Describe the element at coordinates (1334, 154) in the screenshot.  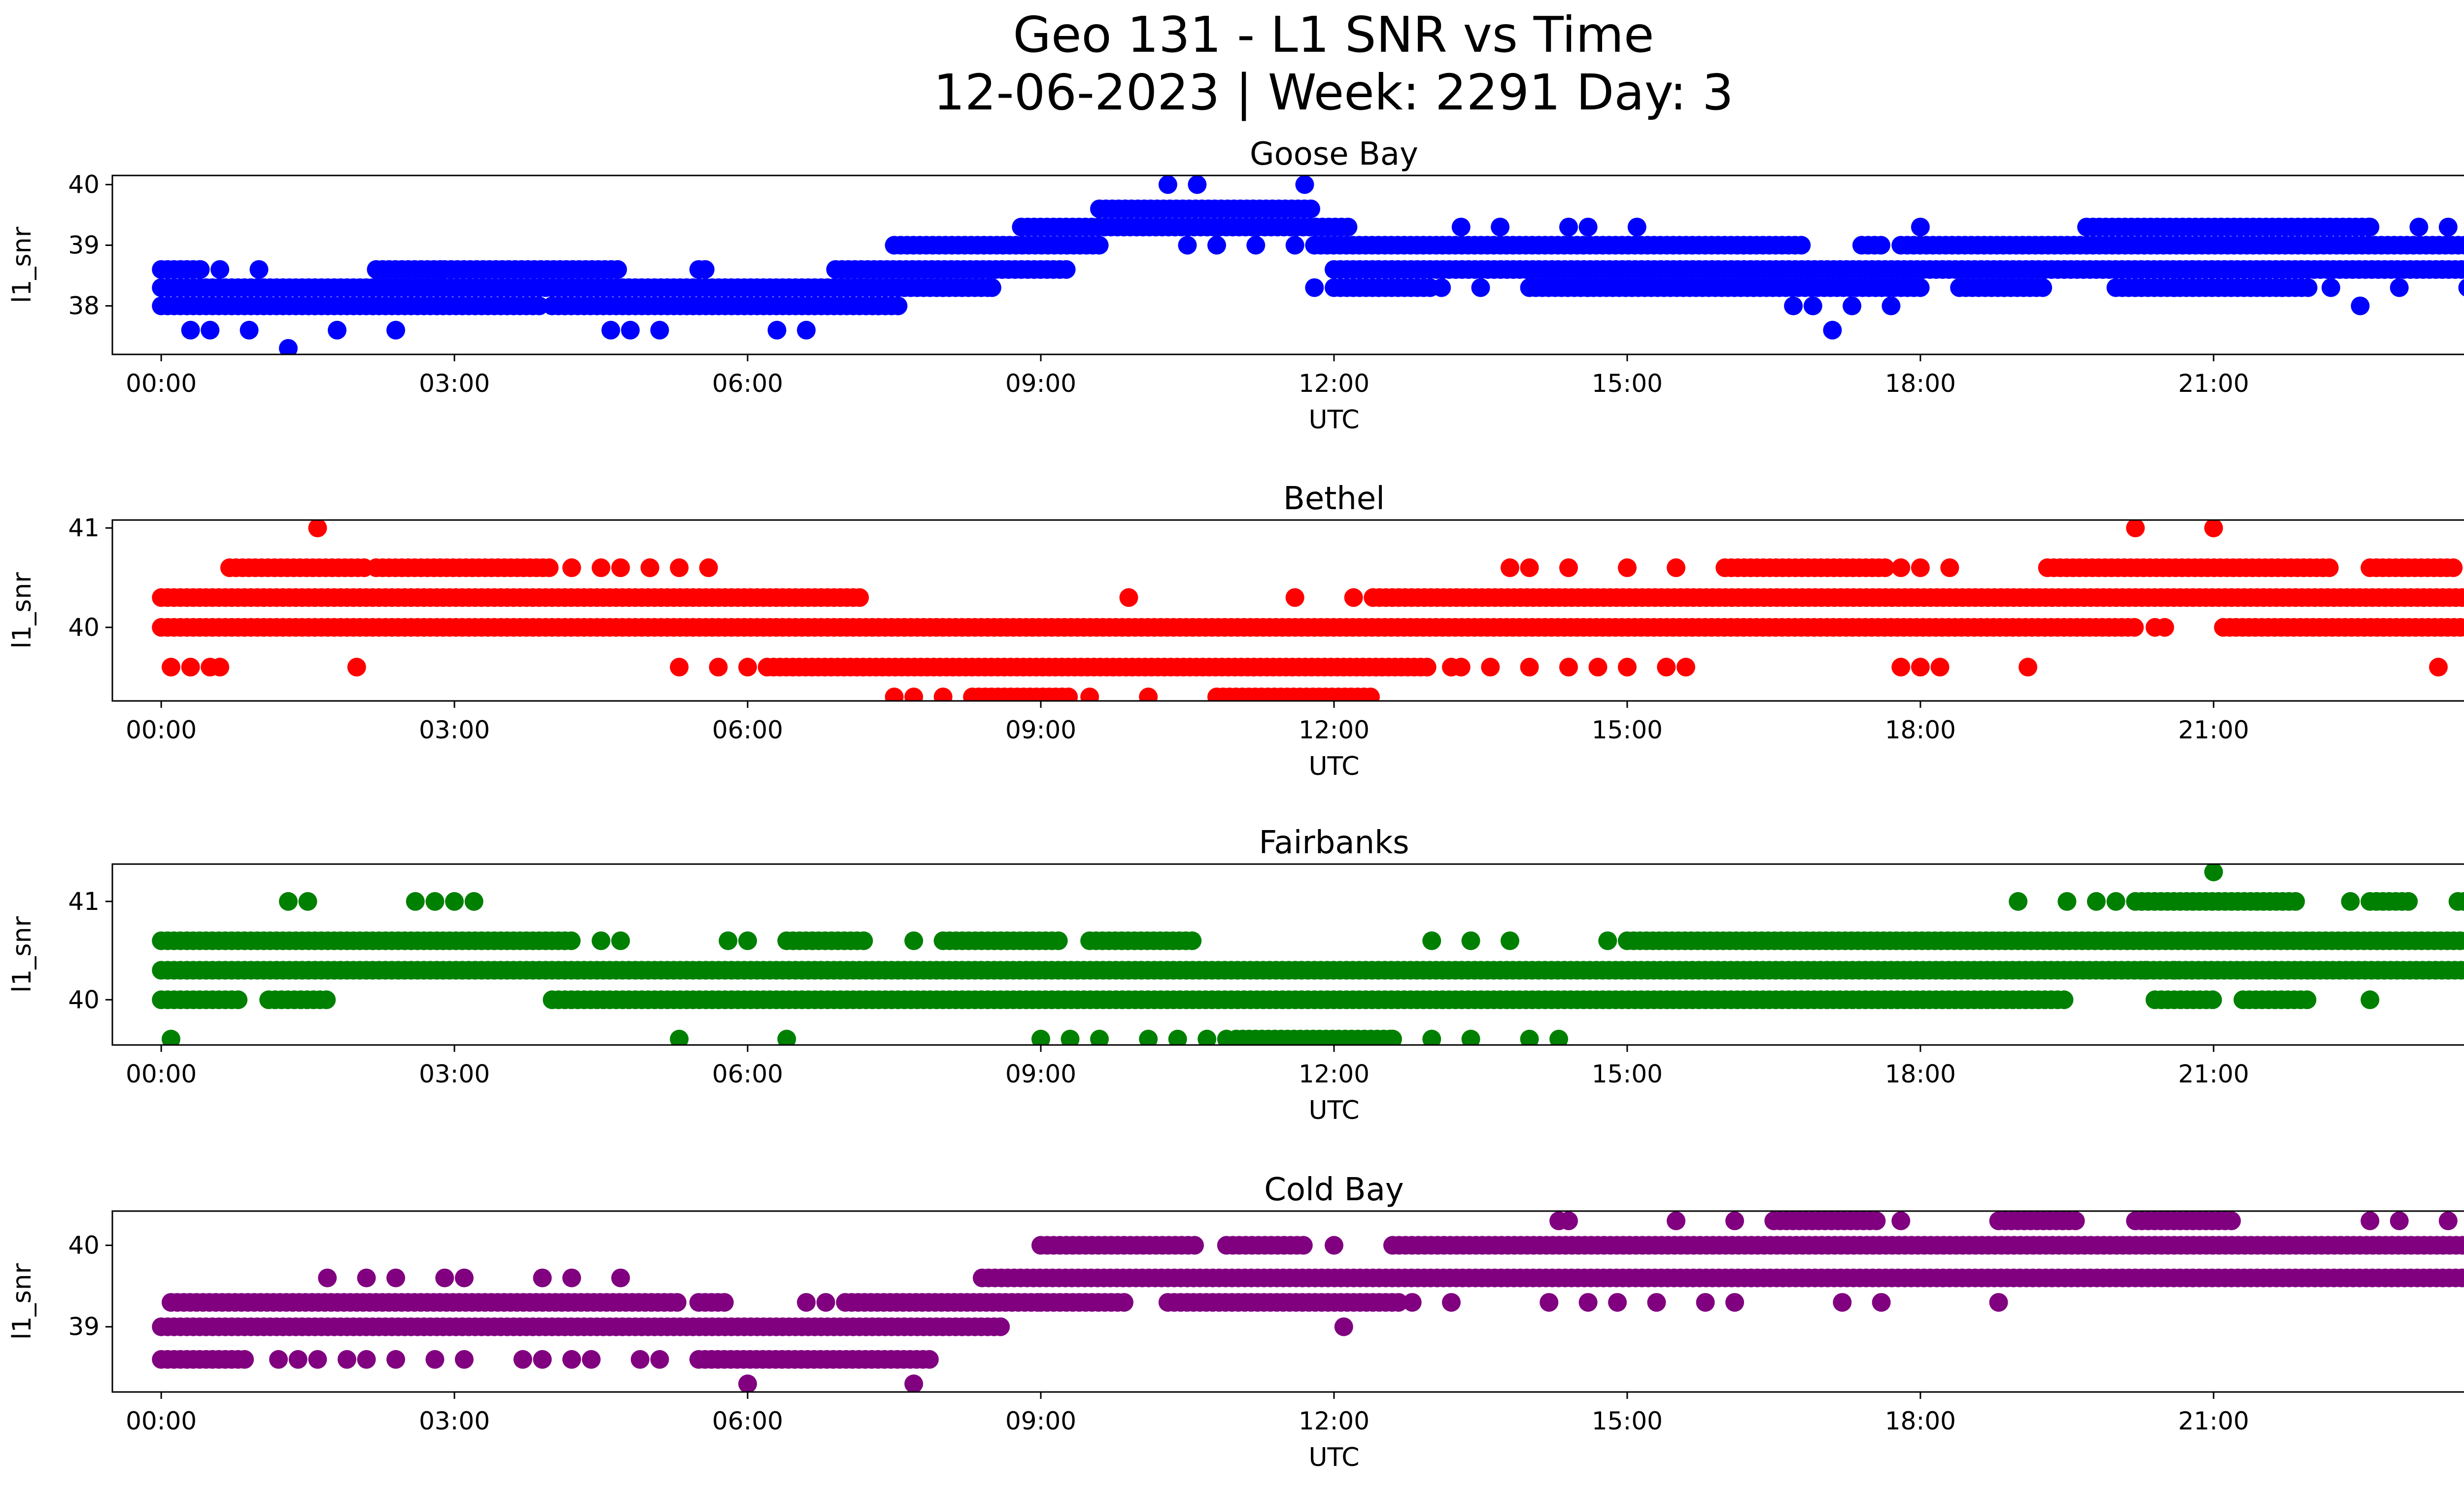
I see `subplot-title: Goose Bay` at that location.